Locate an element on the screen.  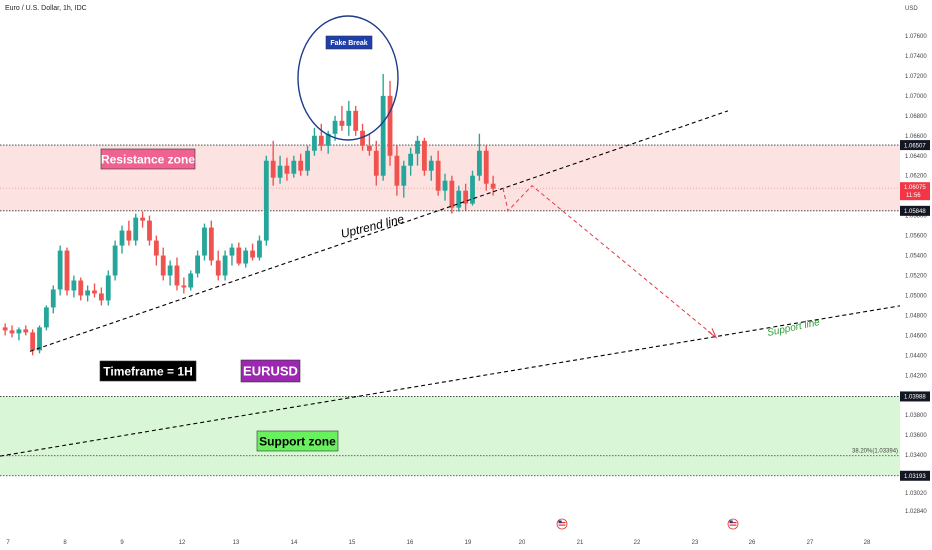
price-mark-label: 1.05848 is located at coordinates (915, 212).